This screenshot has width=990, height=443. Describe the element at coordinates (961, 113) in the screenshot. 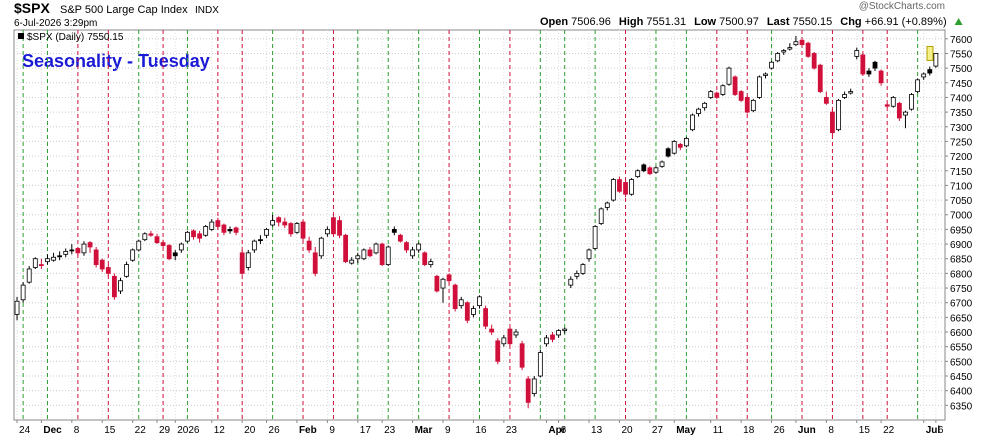

I see `y-tick-label: 7350` at that location.